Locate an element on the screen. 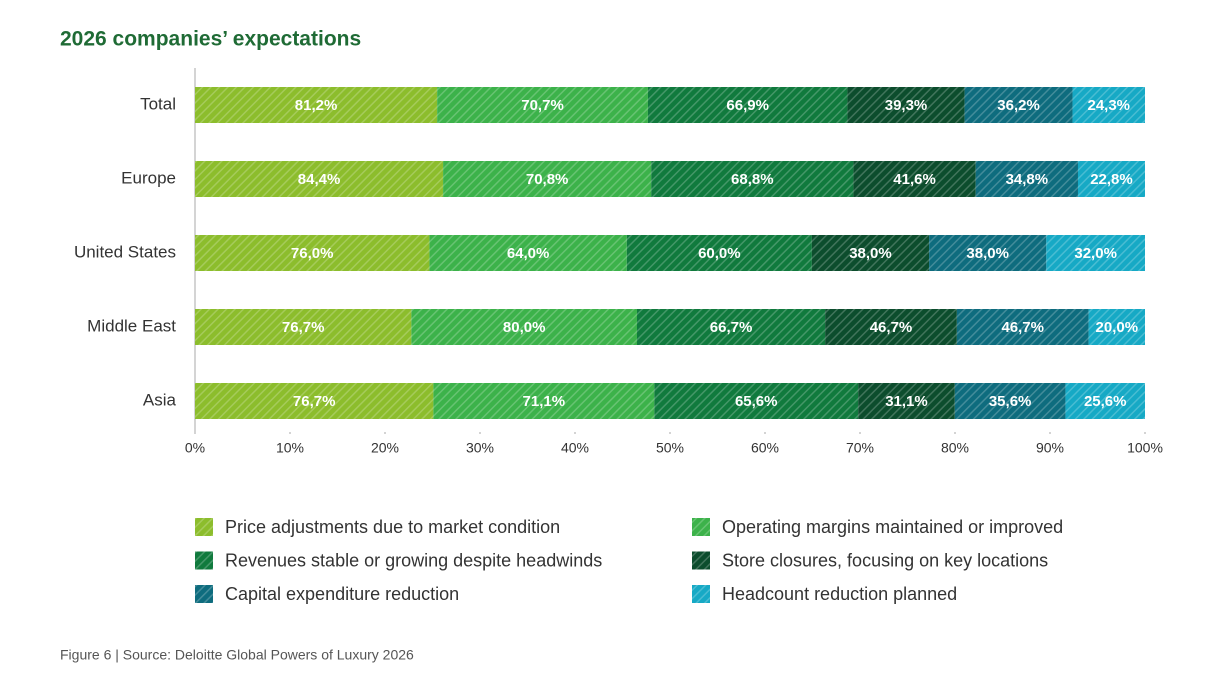  x-tick-label: 90% is located at coordinates (1050, 448).